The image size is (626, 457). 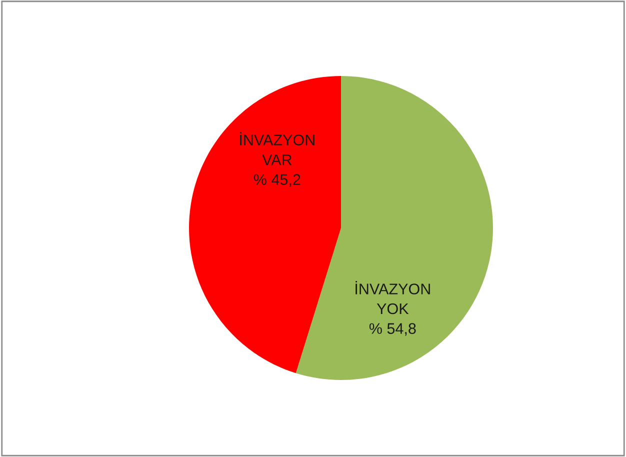 I want to click on data-label: % 54,8, so click(x=392, y=329).